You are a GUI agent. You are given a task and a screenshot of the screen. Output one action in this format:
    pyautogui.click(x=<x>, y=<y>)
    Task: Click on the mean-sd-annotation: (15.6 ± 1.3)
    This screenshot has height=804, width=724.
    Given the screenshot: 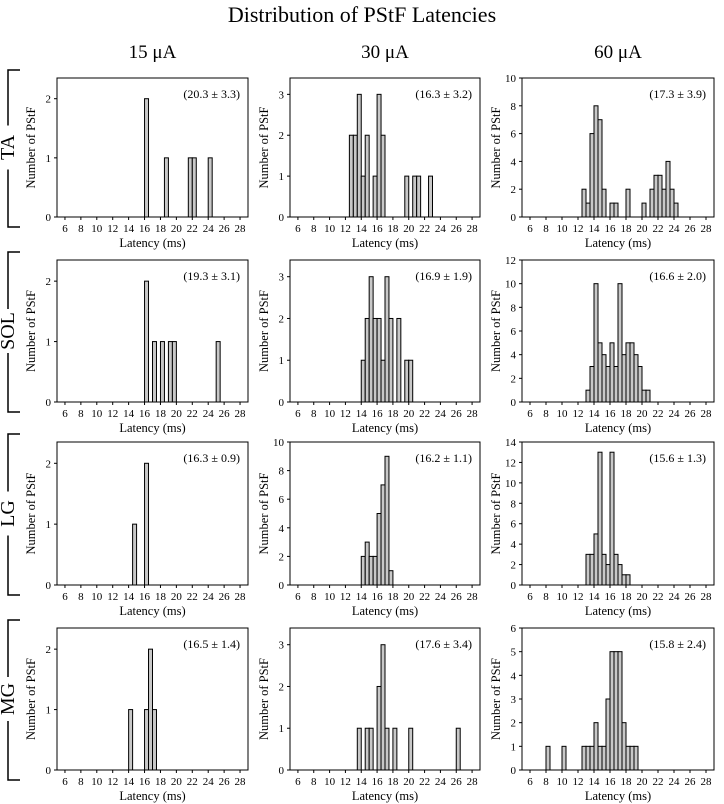 What is the action you would take?
    pyautogui.click(x=677, y=458)
    